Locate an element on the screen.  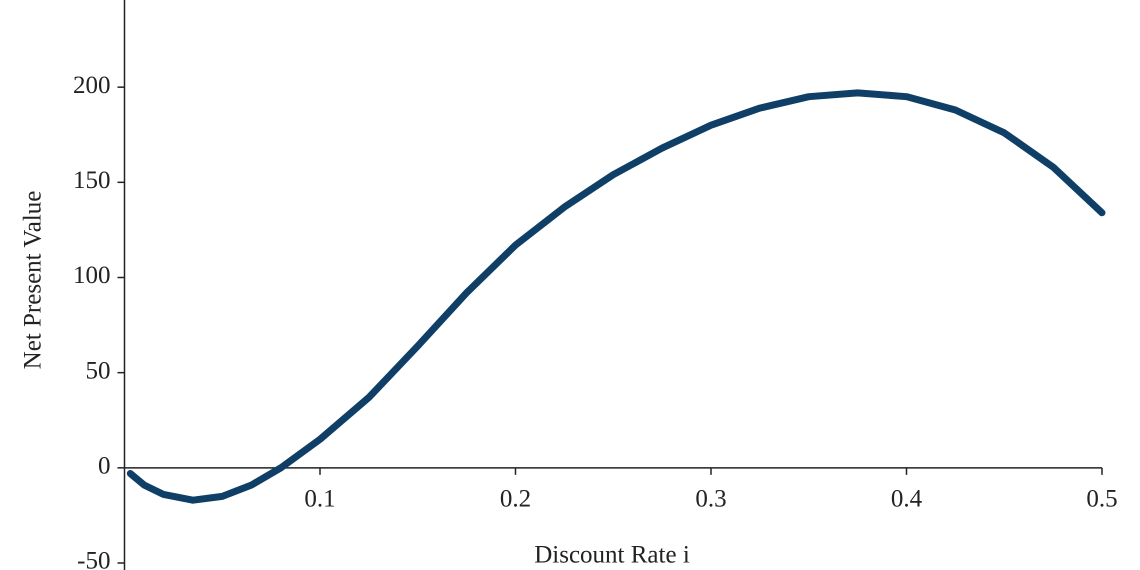
y-axis-label: Net Present Value is located at coordinates (33, 280).